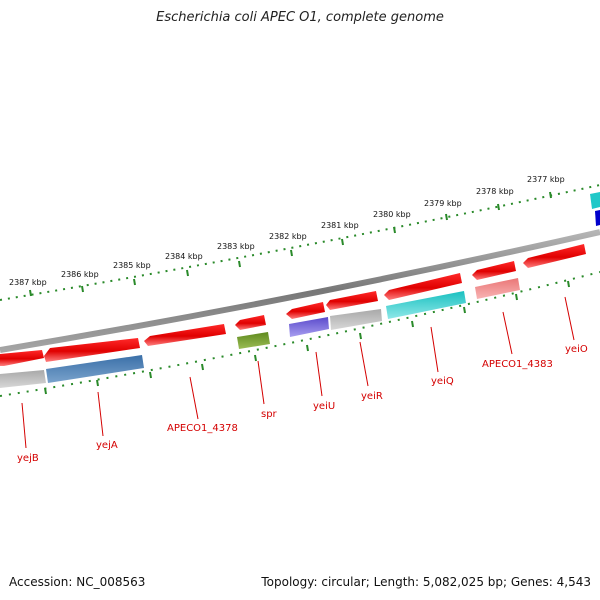 The height and width of the screenshot is (600, 600). I want to click on gene-label-yeiU: yeiU, so click(324, 406).